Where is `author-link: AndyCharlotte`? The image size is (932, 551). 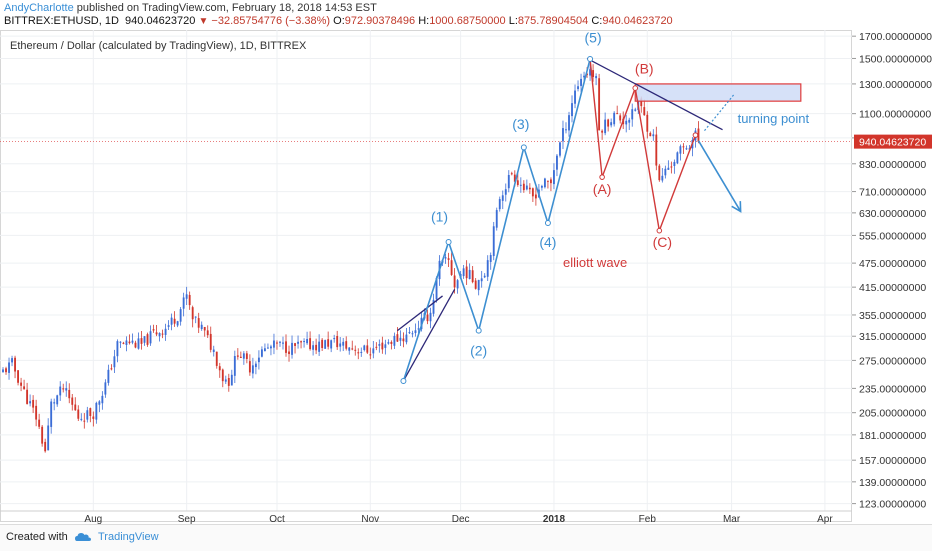 author-link: AndyCharlotte is located at coordinates (39, 8).